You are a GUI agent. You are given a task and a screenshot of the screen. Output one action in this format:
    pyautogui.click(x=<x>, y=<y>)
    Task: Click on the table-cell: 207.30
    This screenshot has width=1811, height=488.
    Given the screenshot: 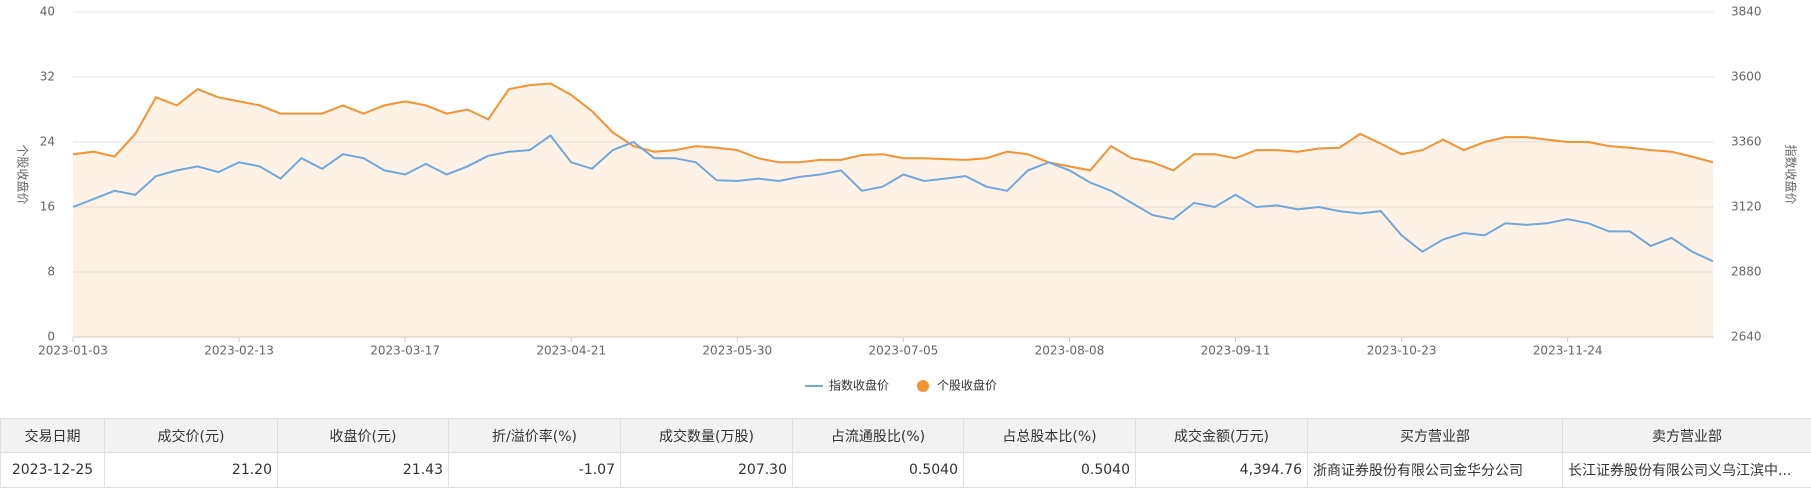 What is the action you would take?
    pyautogui.click(x=707, y=470)
    